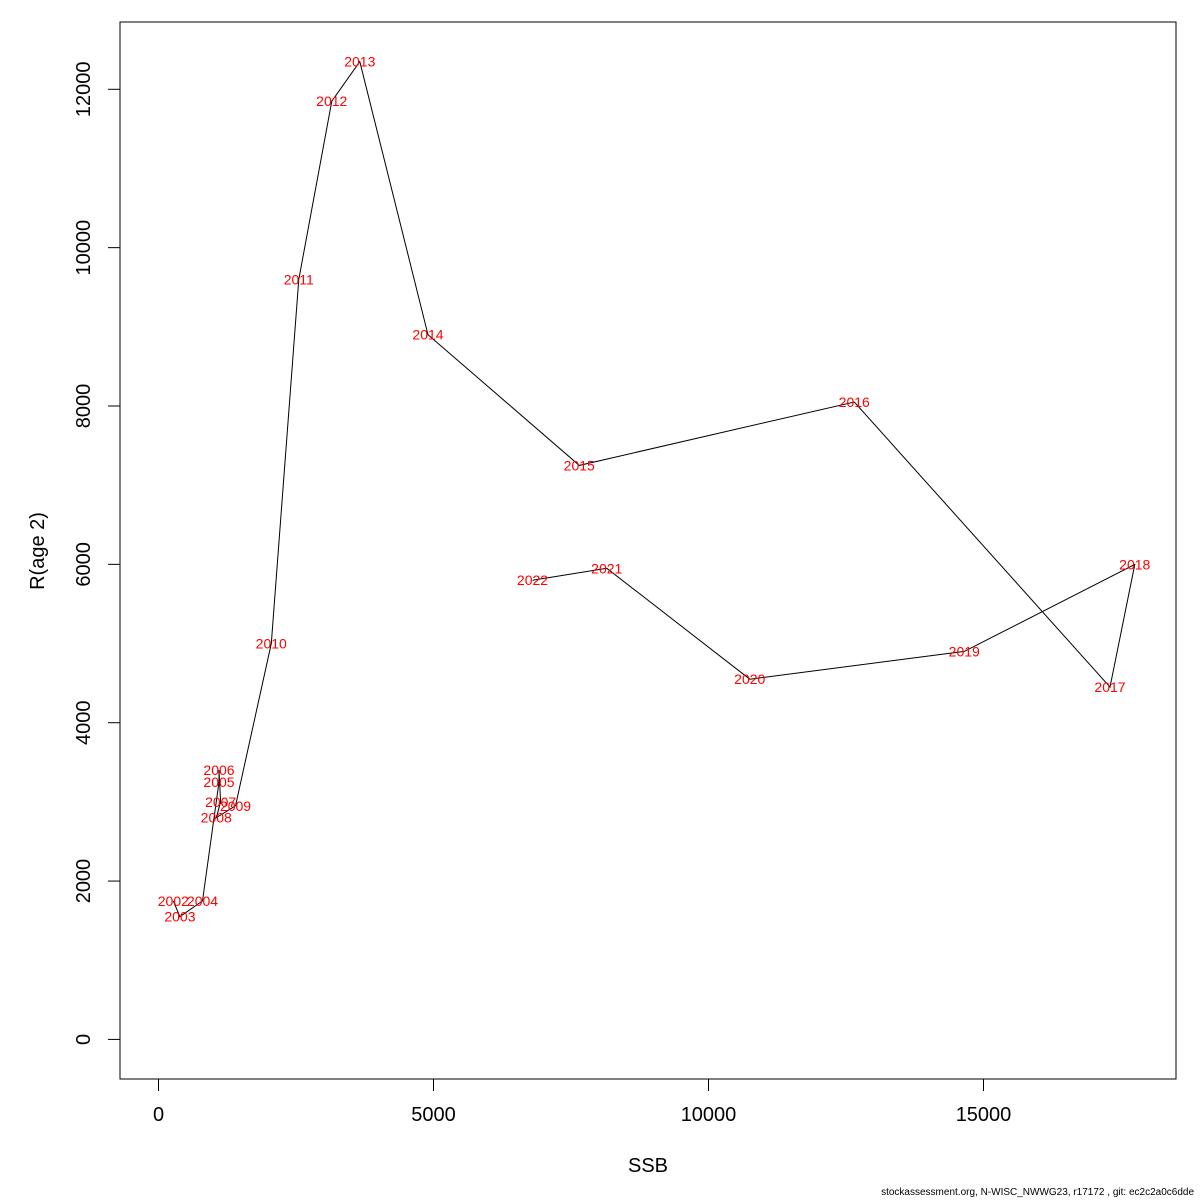 This screenshot has height=1200, width=1200. What do you see at coordinates (359, 62) in the screenshot?
I see `point-label: 2013` at bounding box center [359, 62].